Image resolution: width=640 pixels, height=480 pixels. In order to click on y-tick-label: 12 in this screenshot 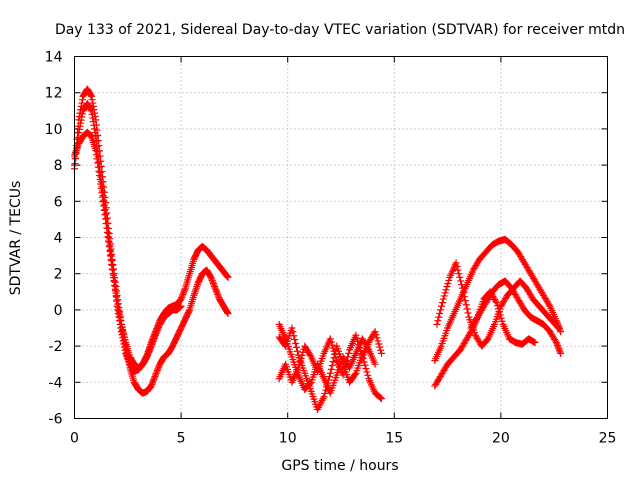, I will do `click(54, 94)`.